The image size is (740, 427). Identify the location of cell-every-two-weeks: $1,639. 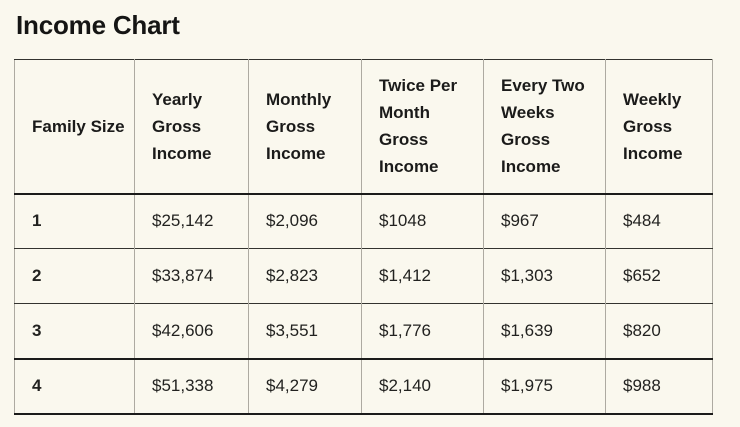
(544, 331).